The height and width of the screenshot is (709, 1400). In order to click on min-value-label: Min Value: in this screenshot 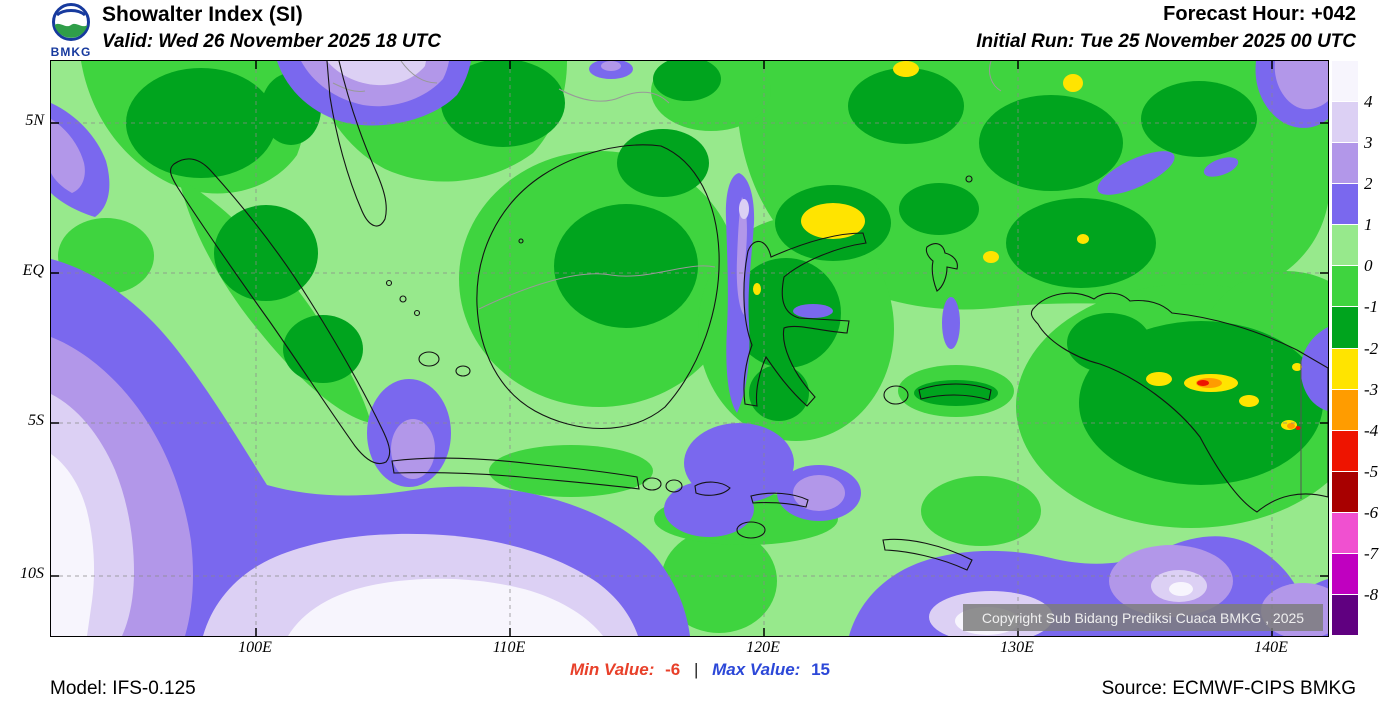, I will do `click(612, 669)`.